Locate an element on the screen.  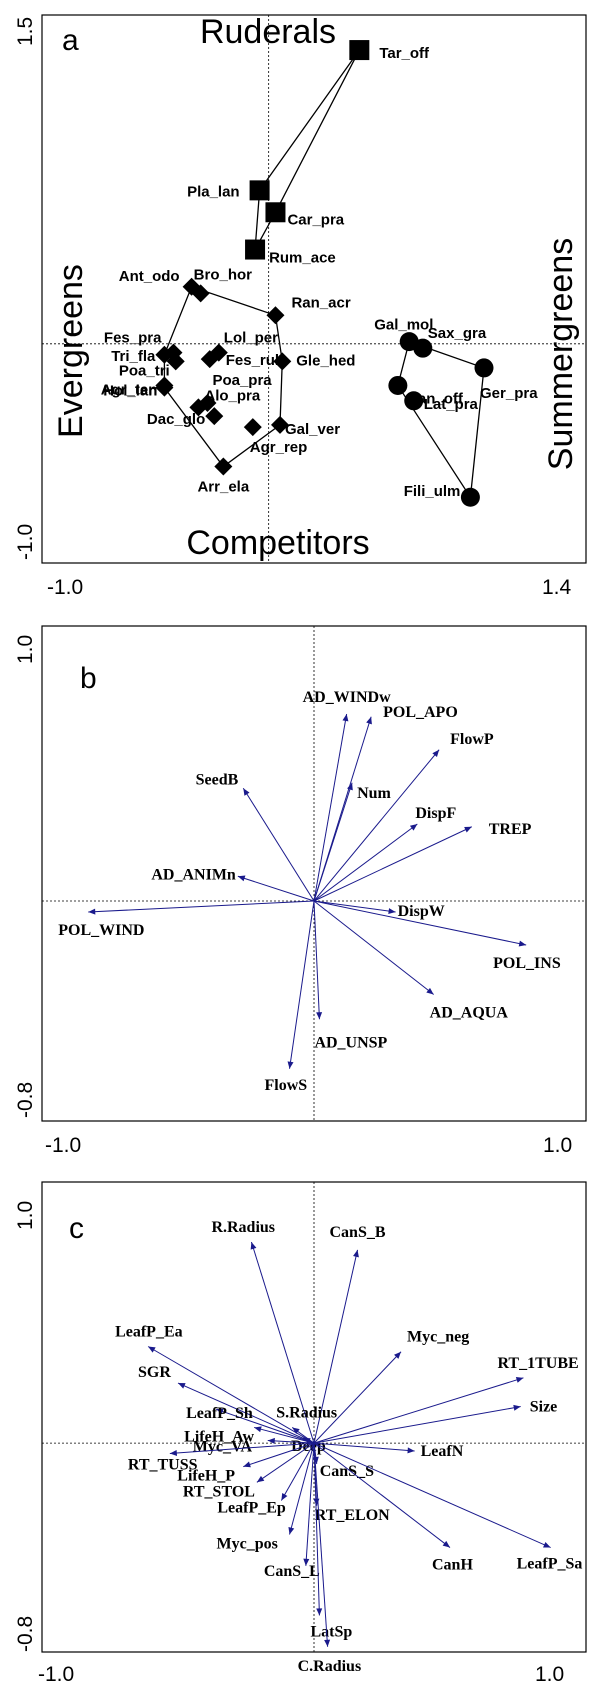
vector-num is located at coordinates (333, 842).